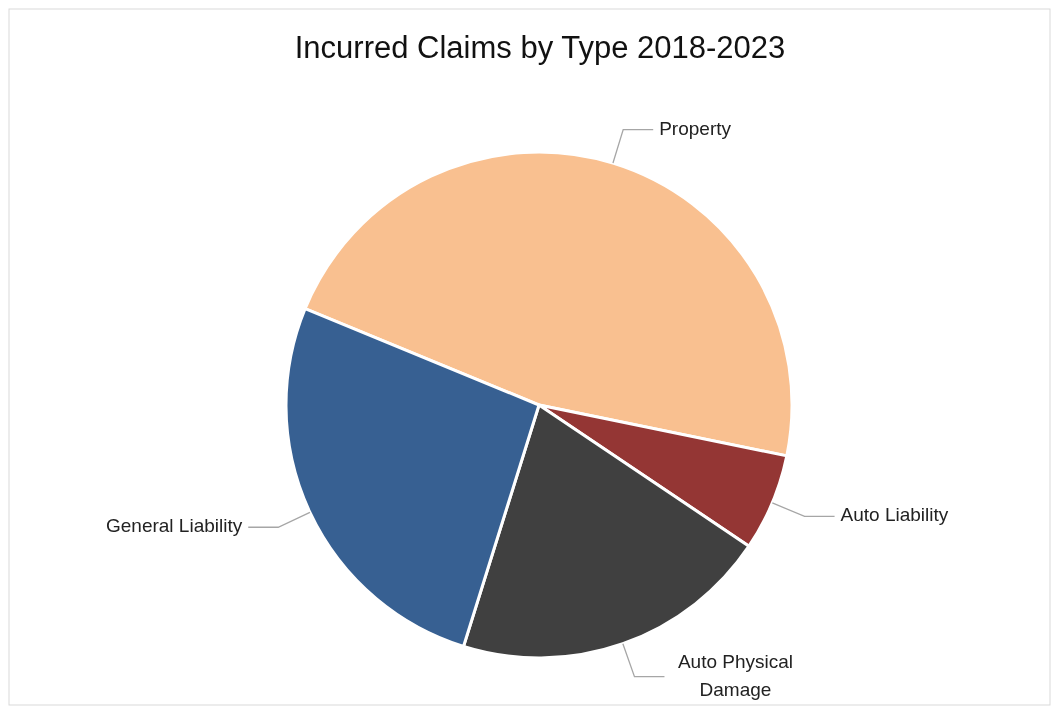 The height and width of the screenshot is (719, 1063). What do you see at coordinates (894, 515) in the screenshot?
I see `slice-label: Auto Liability` at bounding box center [894, 515].